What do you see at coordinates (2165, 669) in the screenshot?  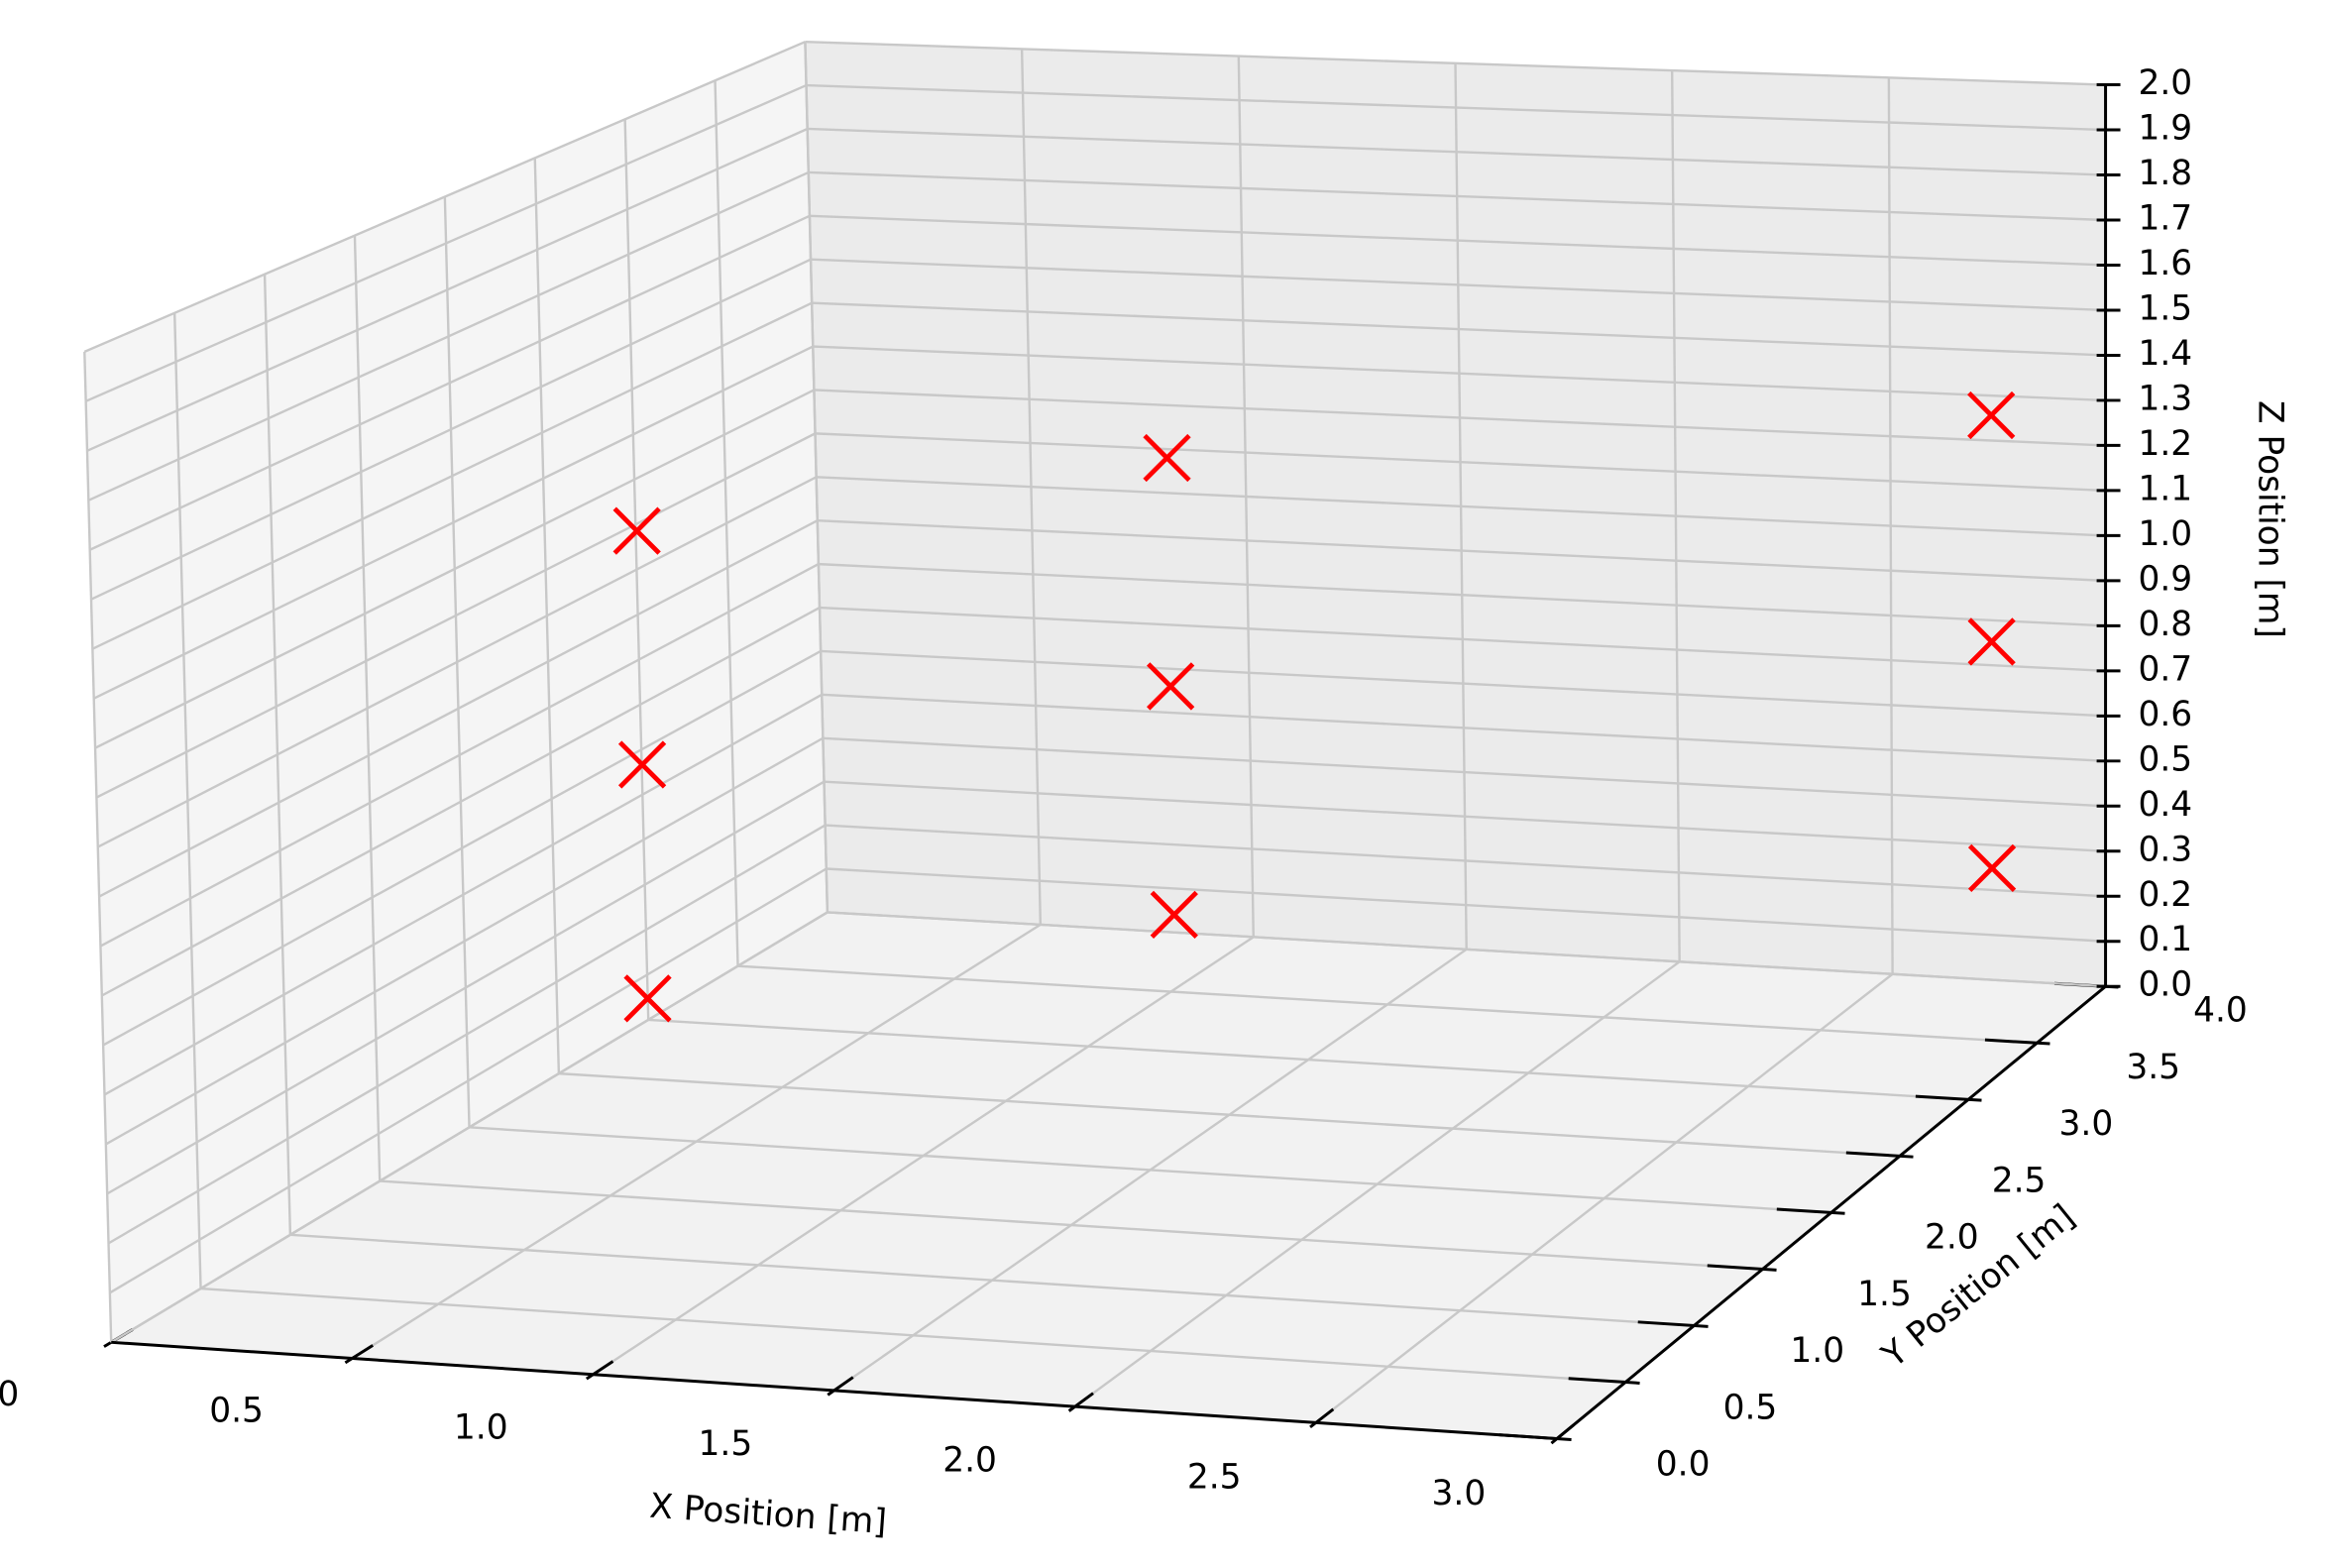 I see `z-tick-label: 0.7` at bounding box center [2165, 669].